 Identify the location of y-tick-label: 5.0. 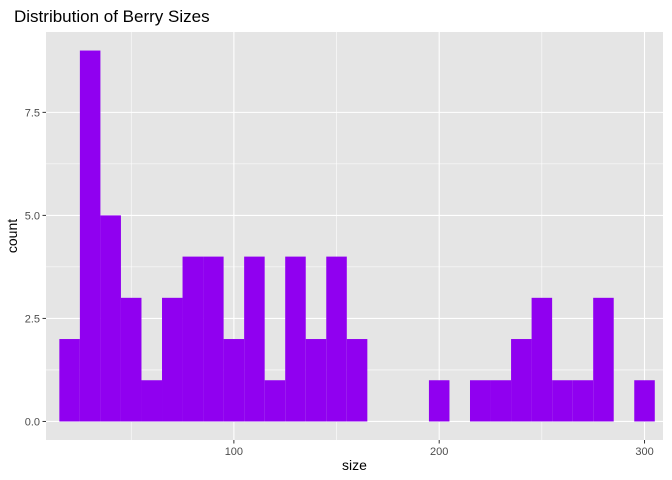
(32, 216).